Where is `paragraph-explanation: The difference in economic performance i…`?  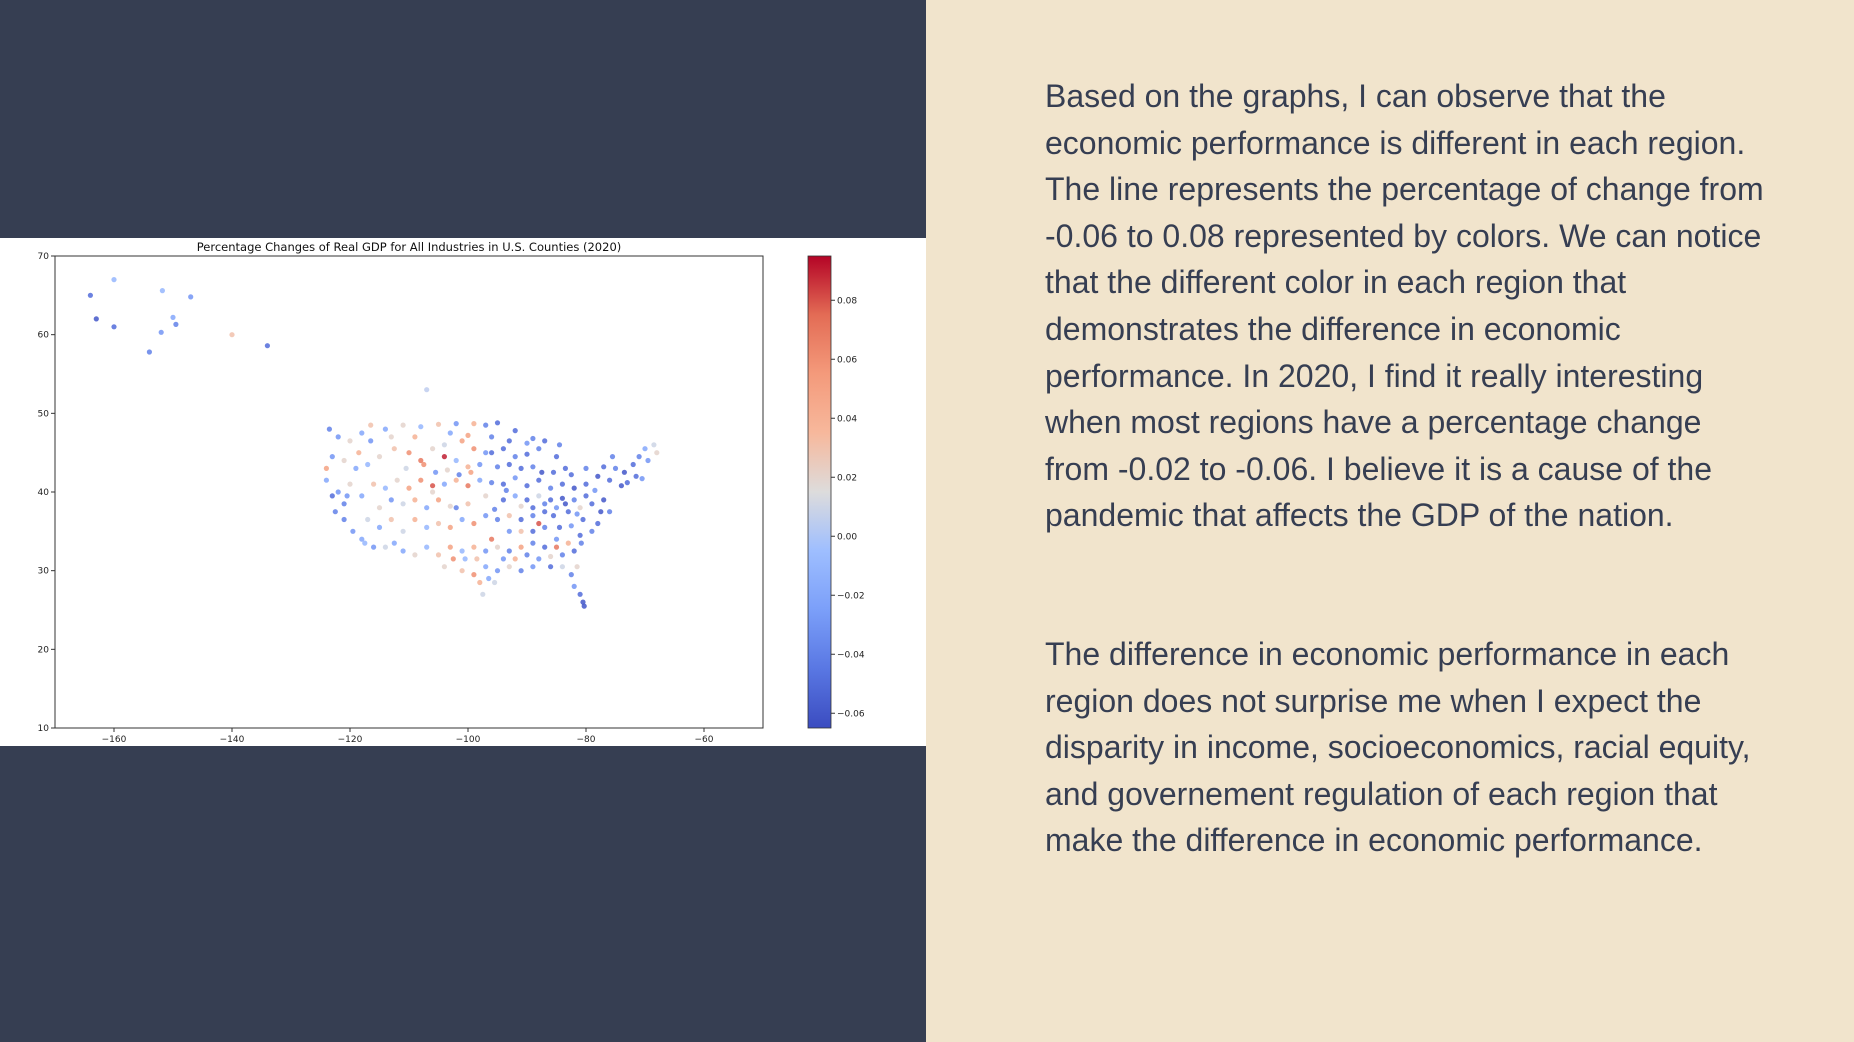
paragraph-explanation: The difference in economic performance i… is located at coordinates (1398, 747).